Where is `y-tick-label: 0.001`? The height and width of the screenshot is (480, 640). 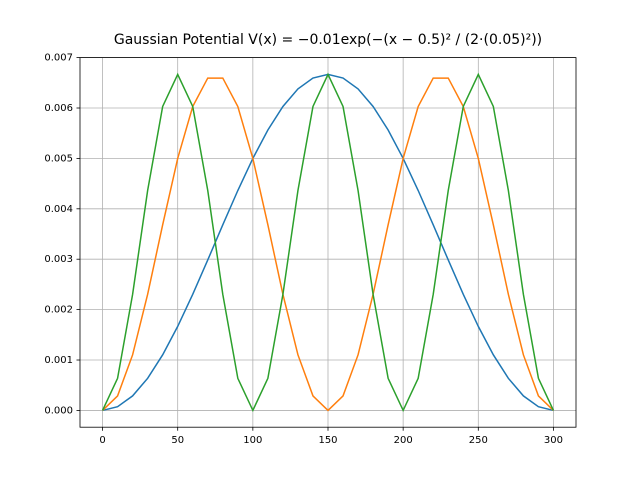 y-tick-label: 0.001 is located at coordinates (58, 360).